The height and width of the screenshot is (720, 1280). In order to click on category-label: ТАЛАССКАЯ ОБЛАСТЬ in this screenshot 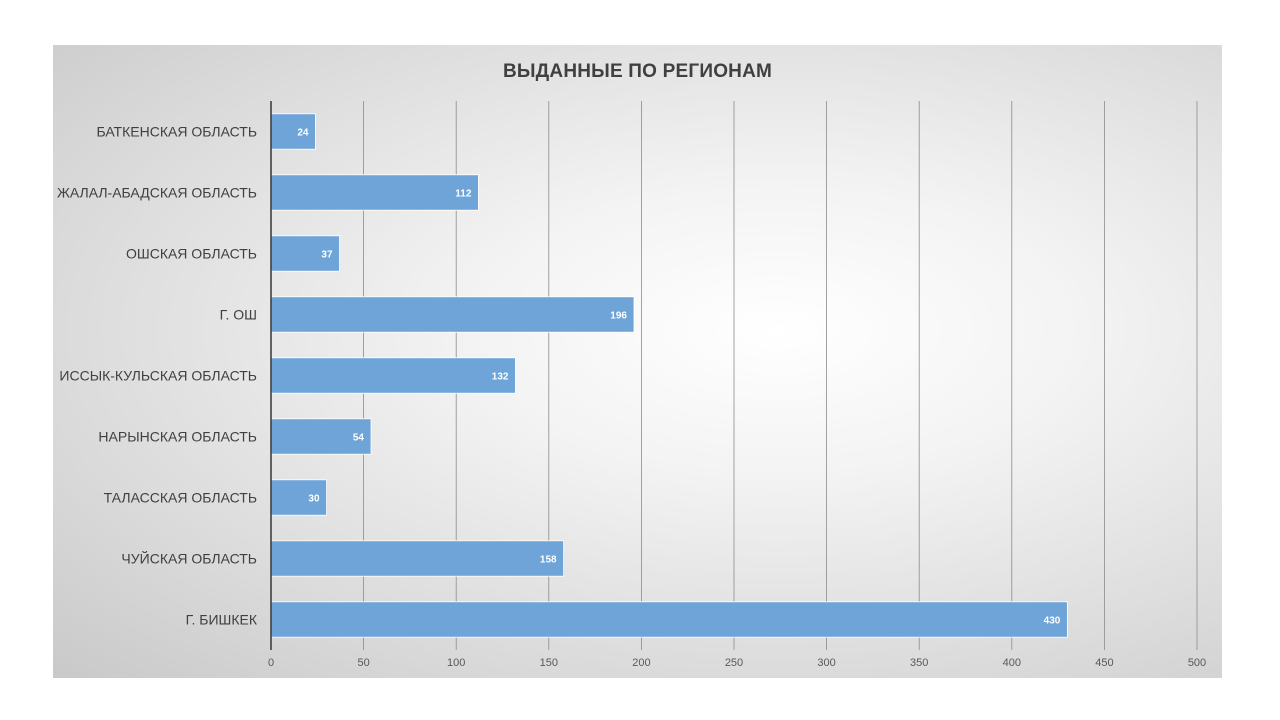, I will do `click(180, 498)`.